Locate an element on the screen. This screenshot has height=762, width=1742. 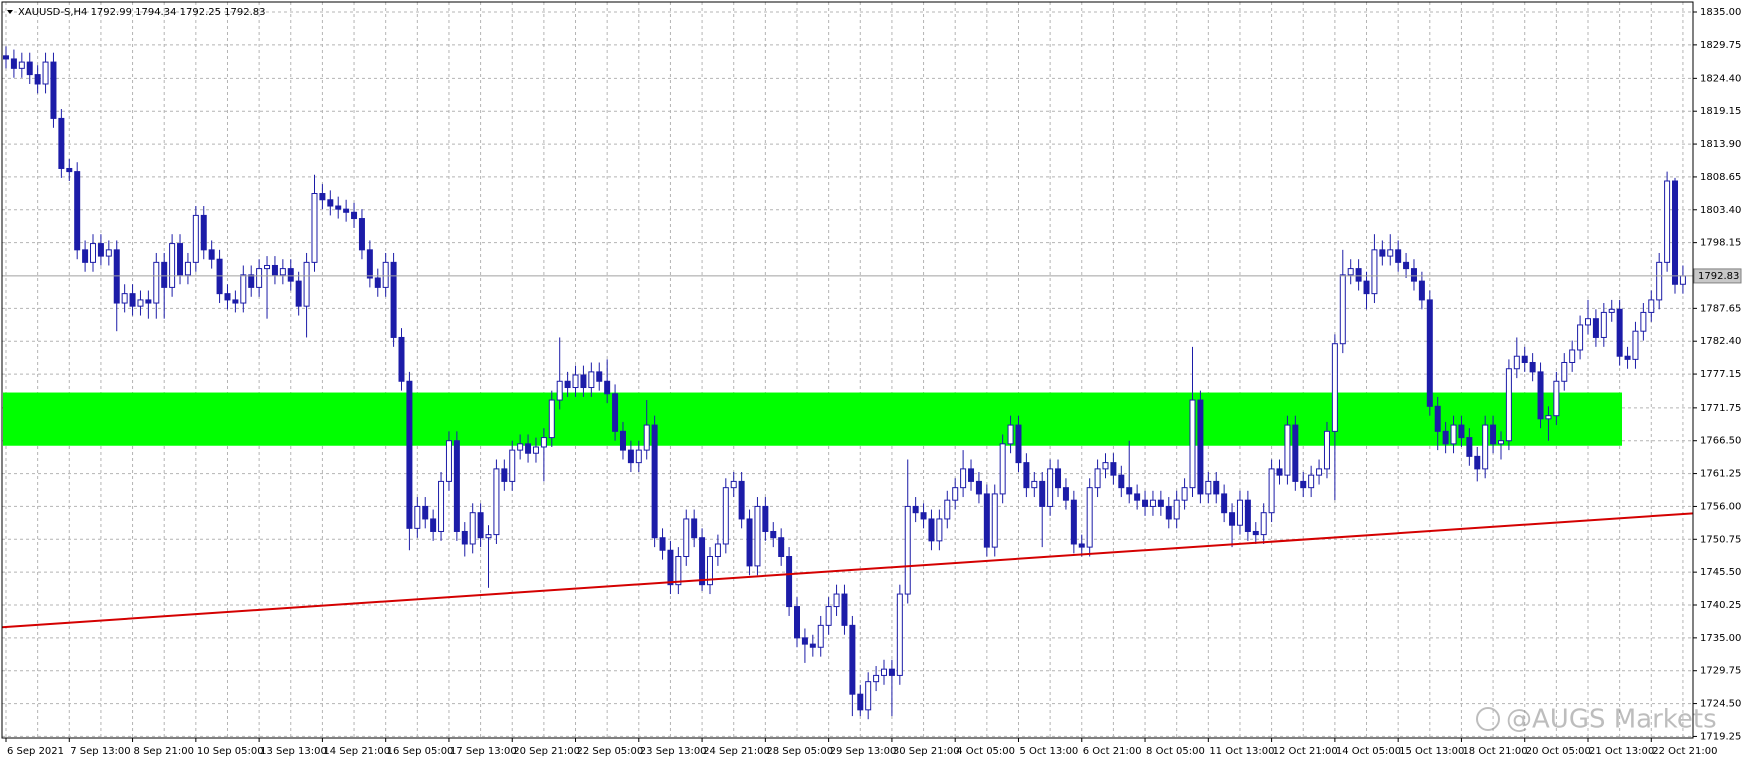
x-tick-label: 5 Oct 13:00 is located at coordinates (1048, 751).